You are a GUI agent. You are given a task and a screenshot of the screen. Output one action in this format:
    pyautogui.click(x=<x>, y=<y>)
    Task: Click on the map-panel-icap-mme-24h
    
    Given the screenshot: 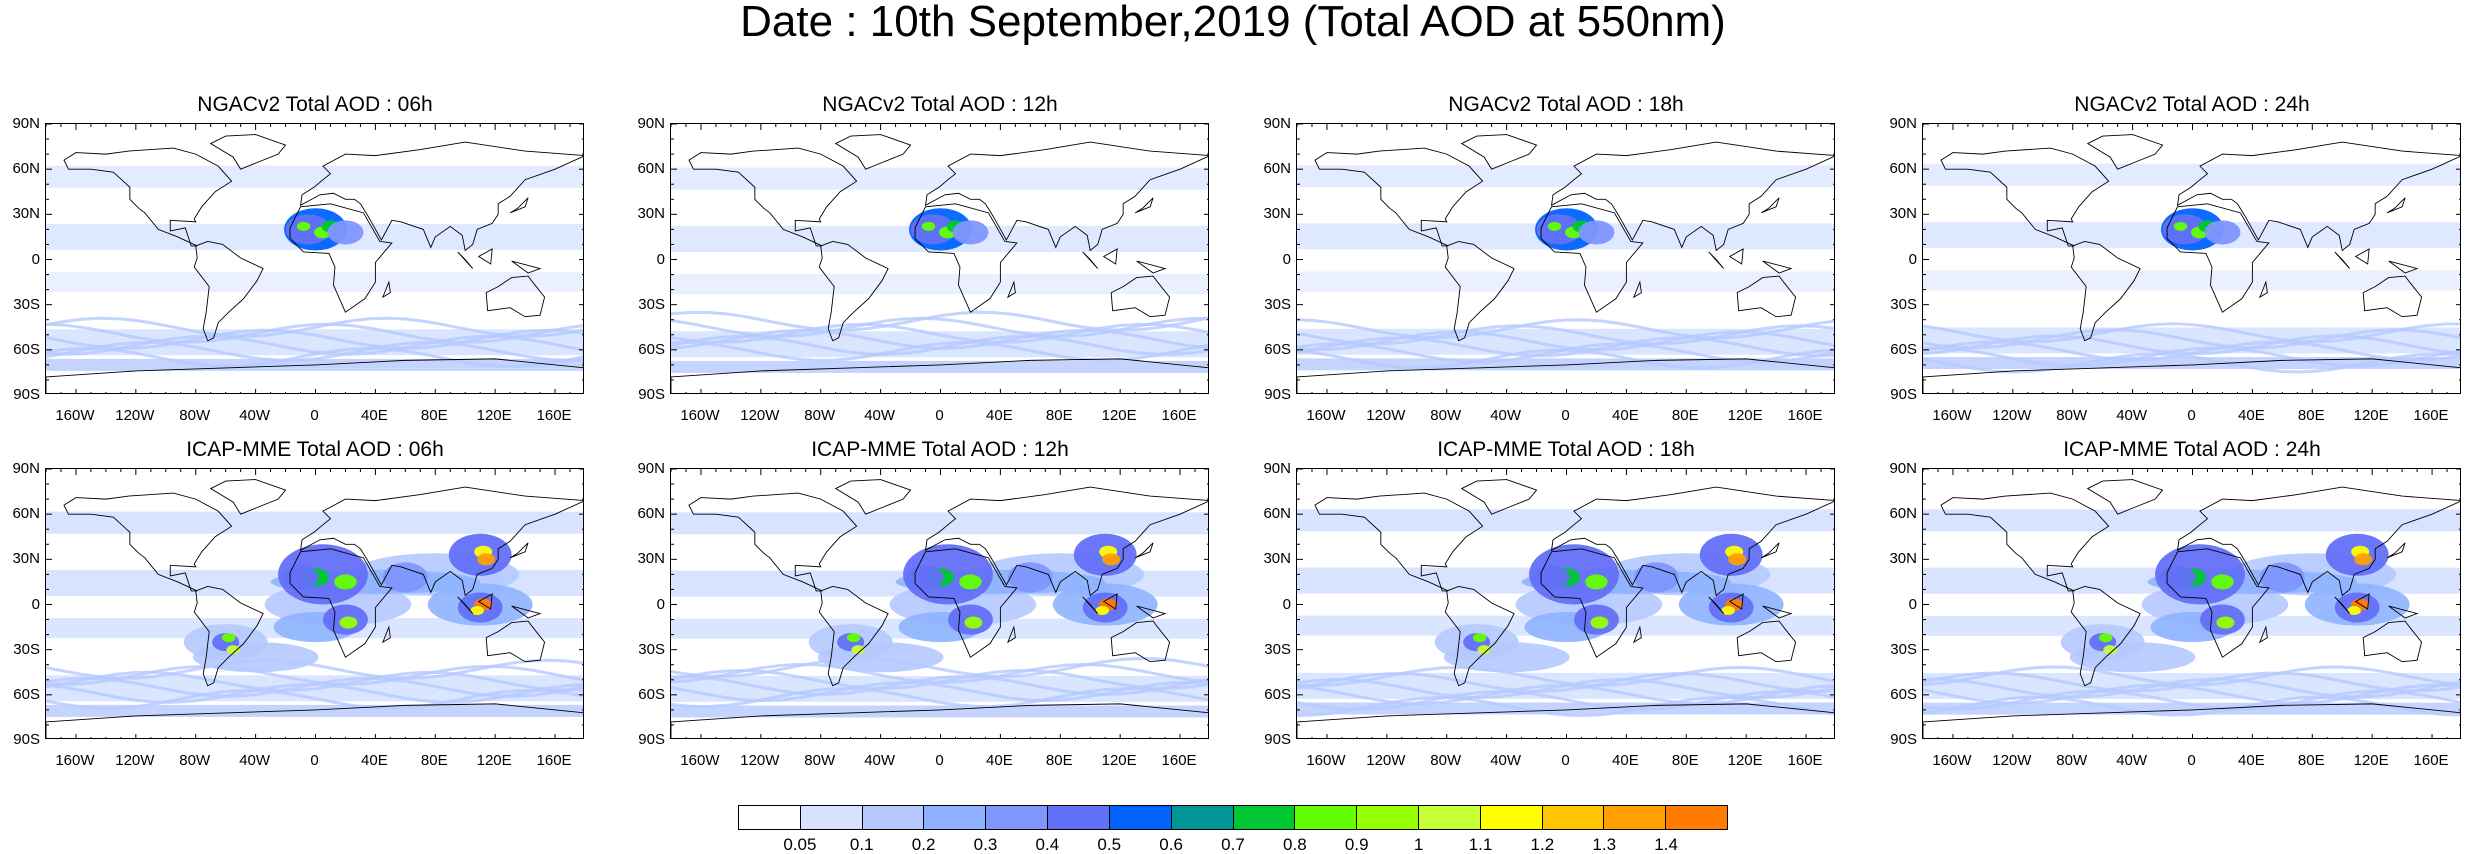 What is the action you would take?
    pyautogui.click(x=2191, y=603)
    